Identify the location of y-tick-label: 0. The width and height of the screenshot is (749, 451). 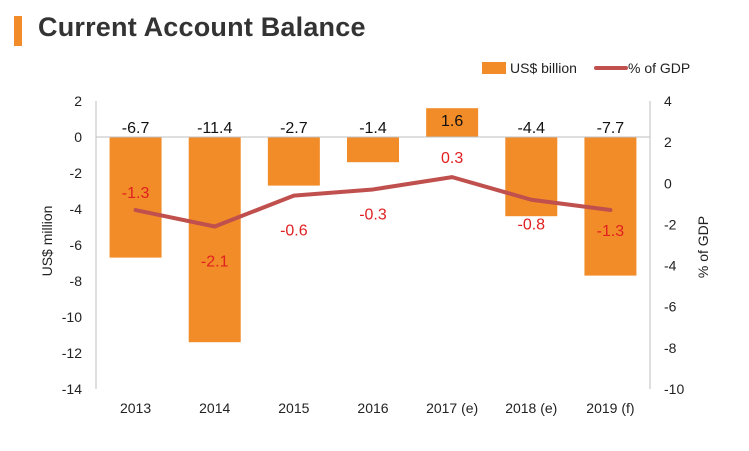
(78, 137).